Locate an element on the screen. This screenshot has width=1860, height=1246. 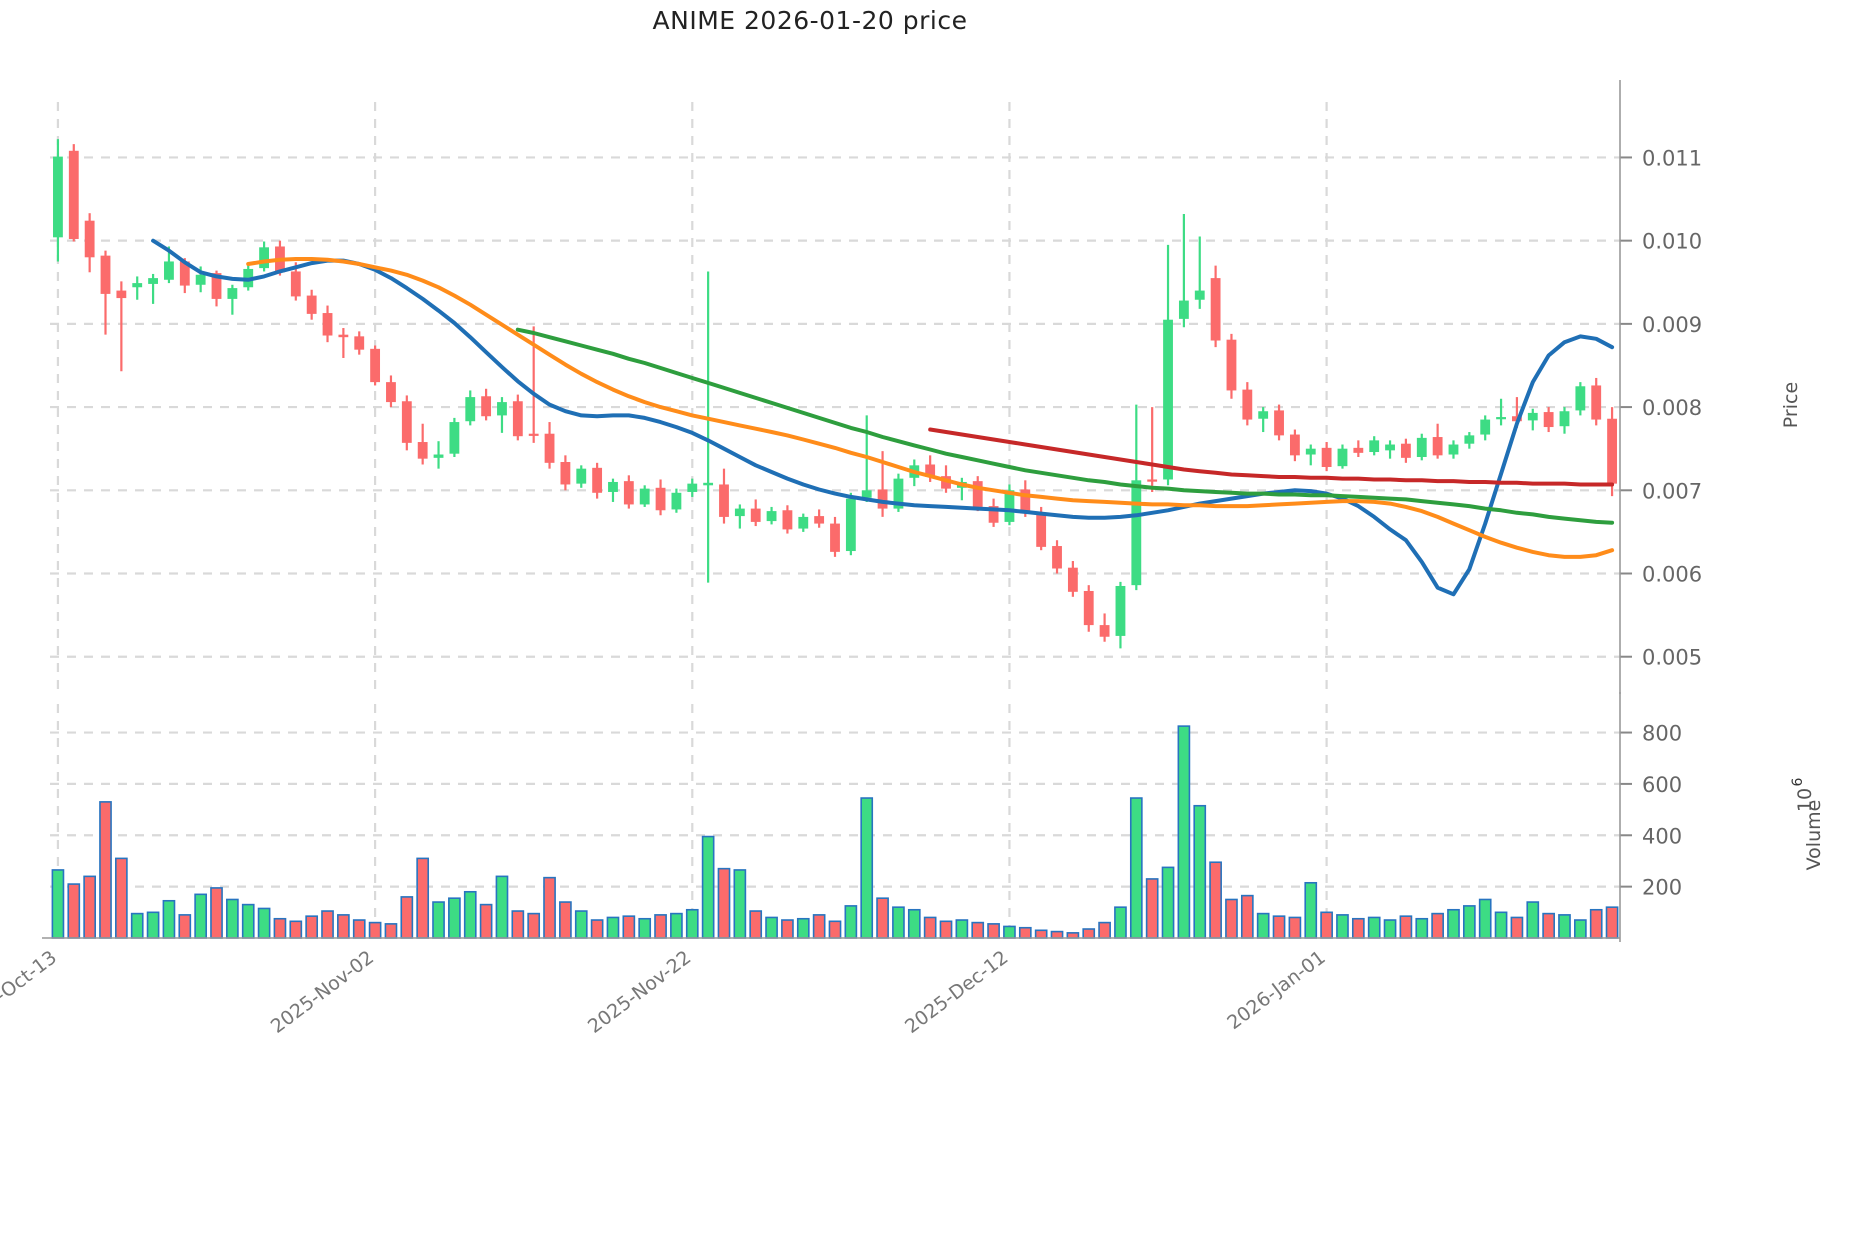
volume-tick-label: 200 is located at coordinates (1662, 888).